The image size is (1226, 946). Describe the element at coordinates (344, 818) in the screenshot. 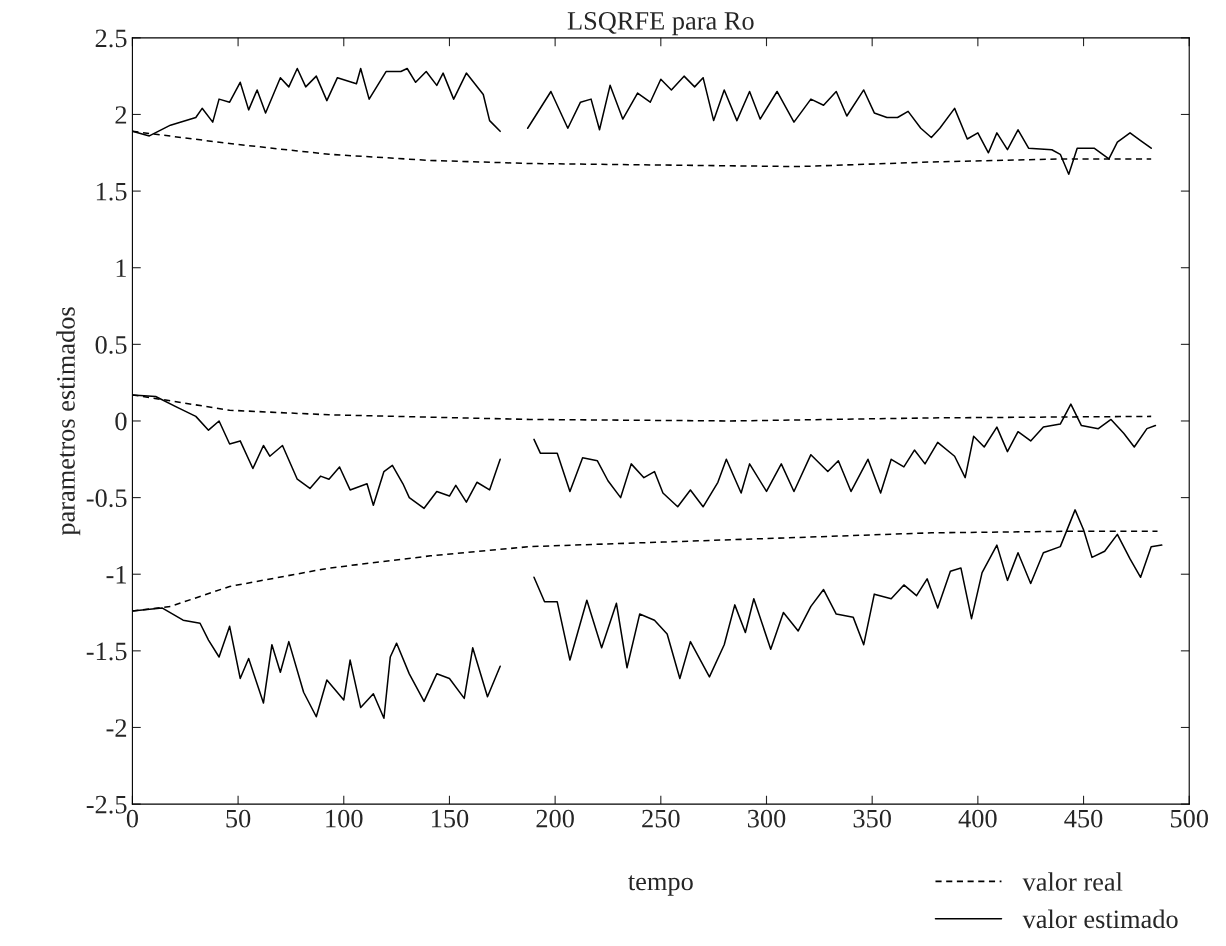

I see `x-tick-label: 100` at that location.